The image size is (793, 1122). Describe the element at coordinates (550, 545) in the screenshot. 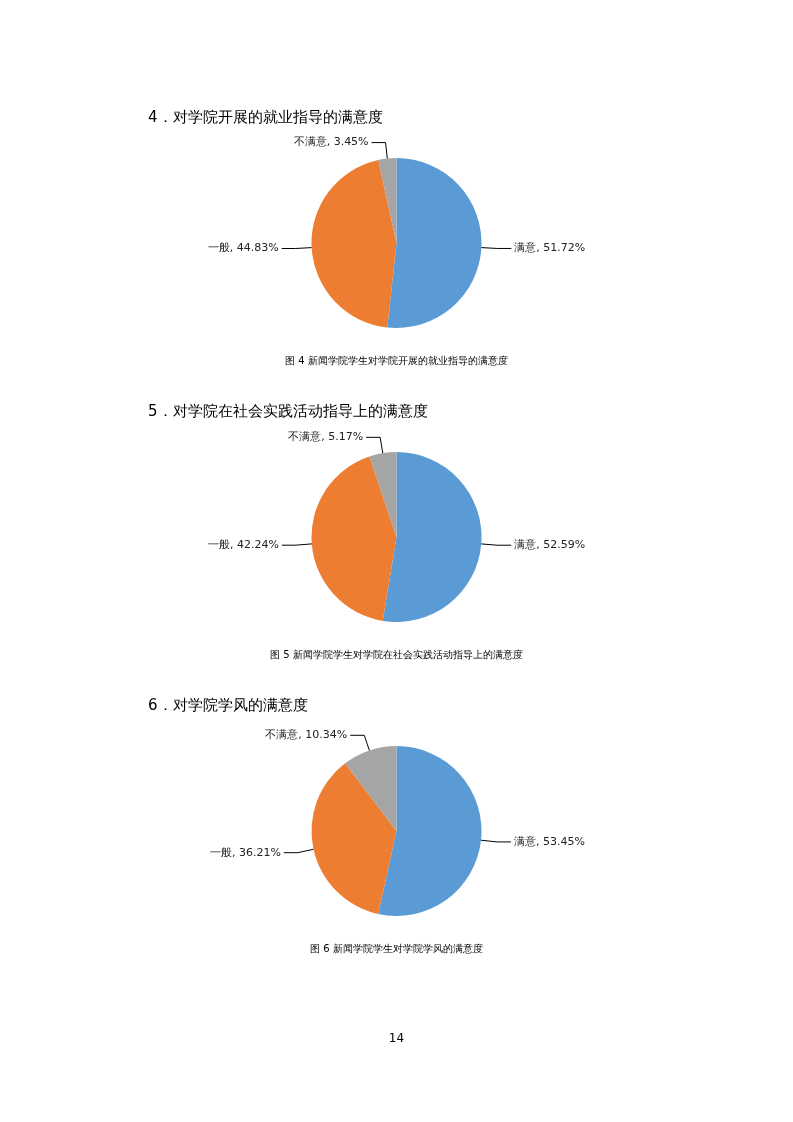

I see `slice-label: 满意, 52.59%` at that location.